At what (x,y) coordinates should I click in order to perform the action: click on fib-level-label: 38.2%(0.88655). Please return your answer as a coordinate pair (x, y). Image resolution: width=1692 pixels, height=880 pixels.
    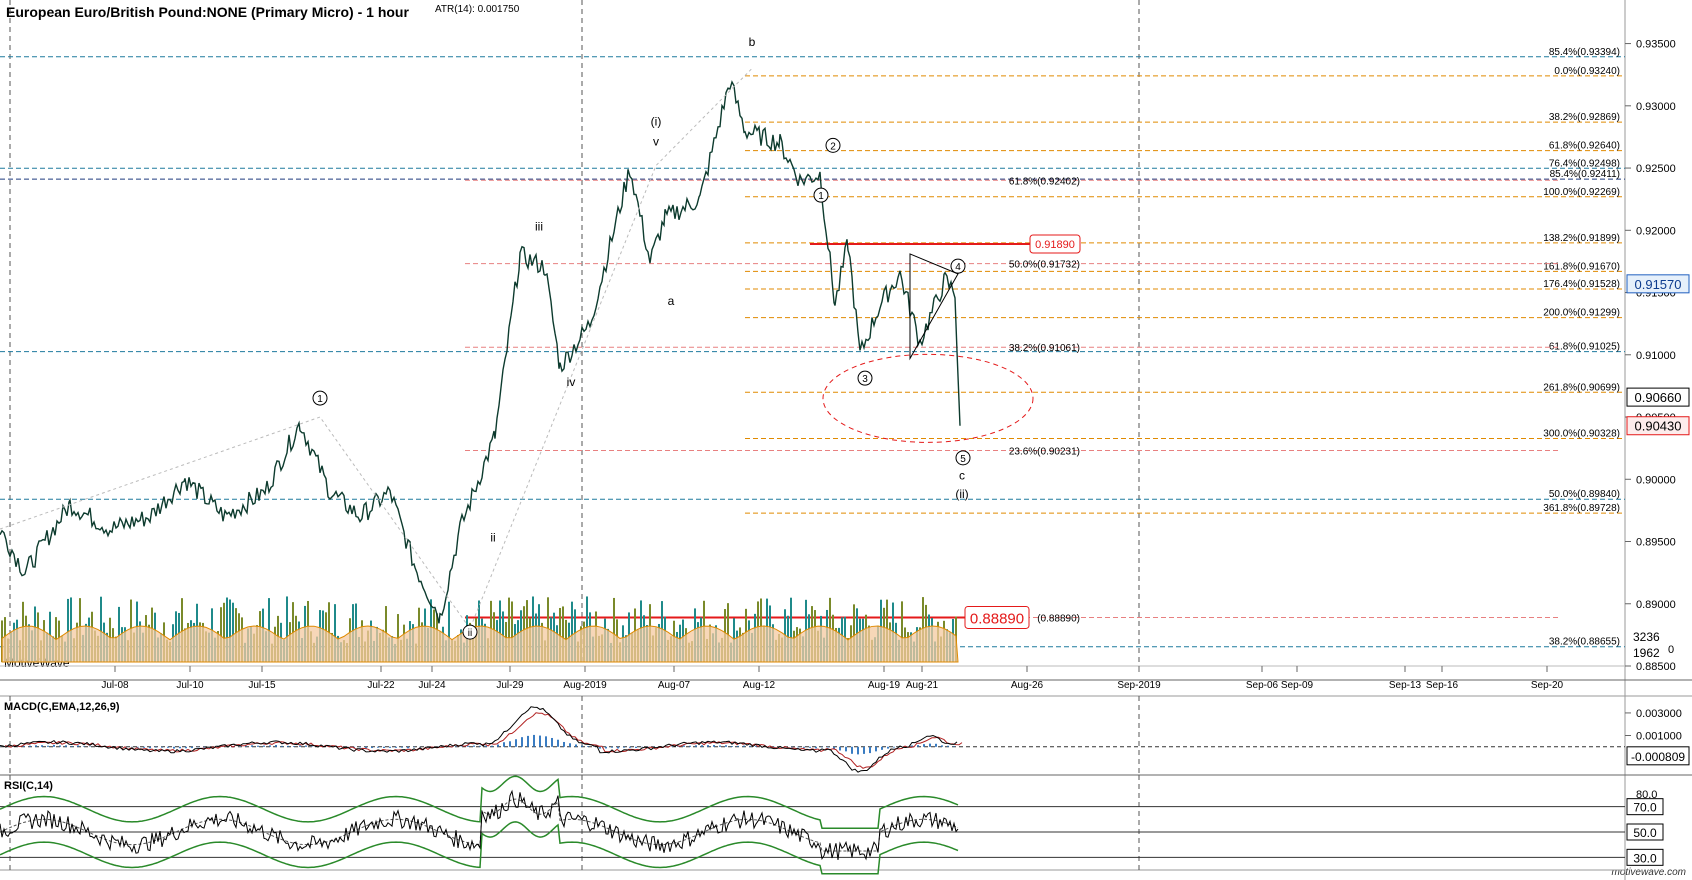
    Looking at the image, I should click on (1584, 642).